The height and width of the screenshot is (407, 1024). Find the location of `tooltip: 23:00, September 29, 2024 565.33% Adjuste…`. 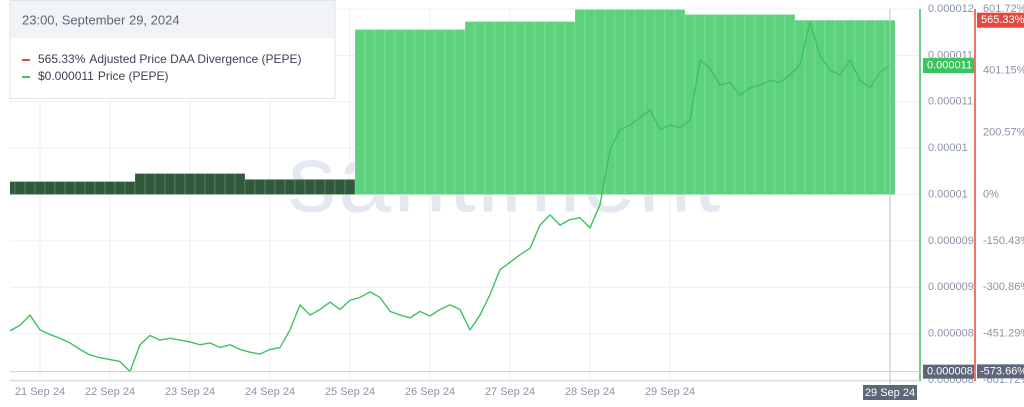

tooltip: 23:00, September 29, 2024 565.33% Adjuste… is located at coordinates (172, 49).